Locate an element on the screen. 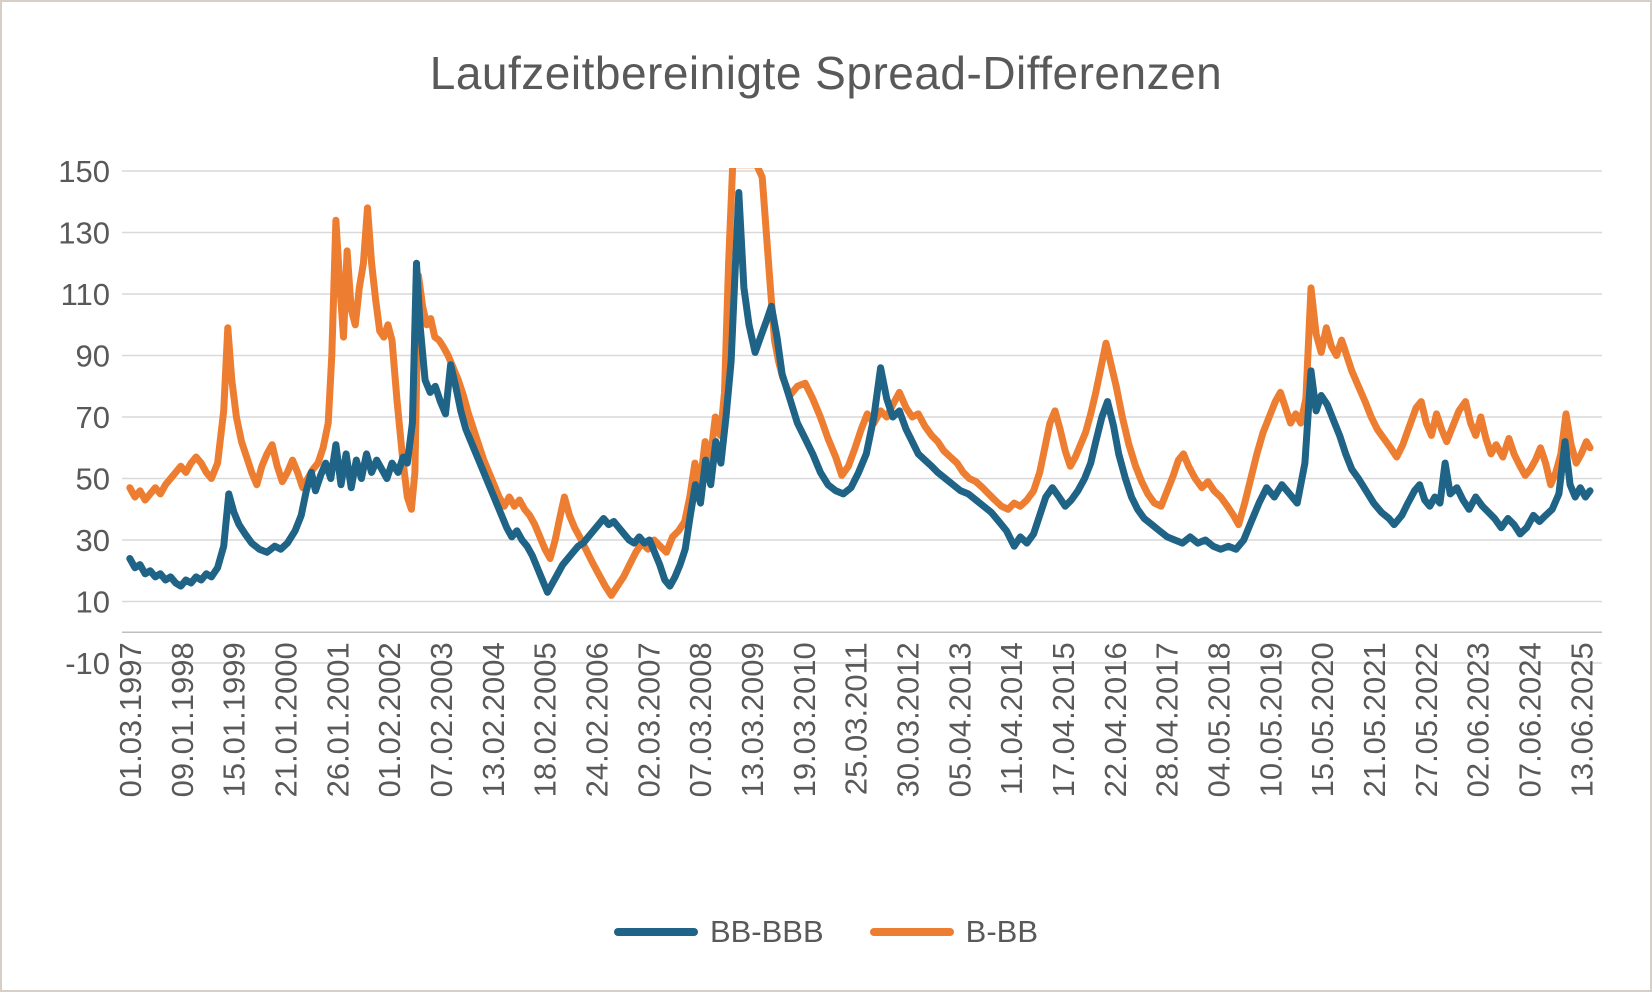  x-tick-label-21.01.2000: 21.01.2000 is located at coordinates (286, 719).